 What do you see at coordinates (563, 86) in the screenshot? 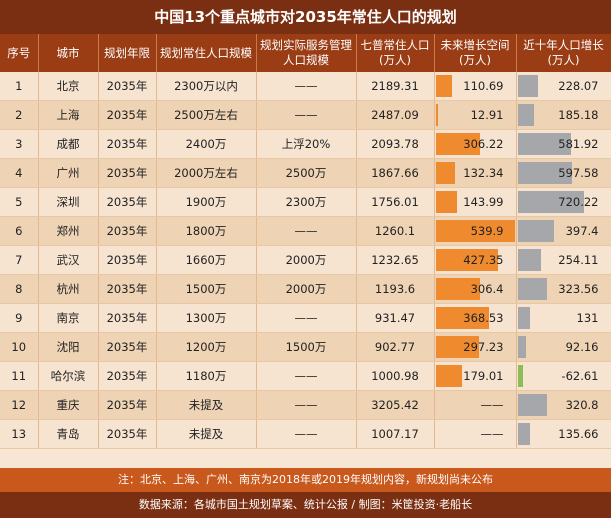
I see `decade-growth-cell: 228.07` at bounding box center [563, 86].